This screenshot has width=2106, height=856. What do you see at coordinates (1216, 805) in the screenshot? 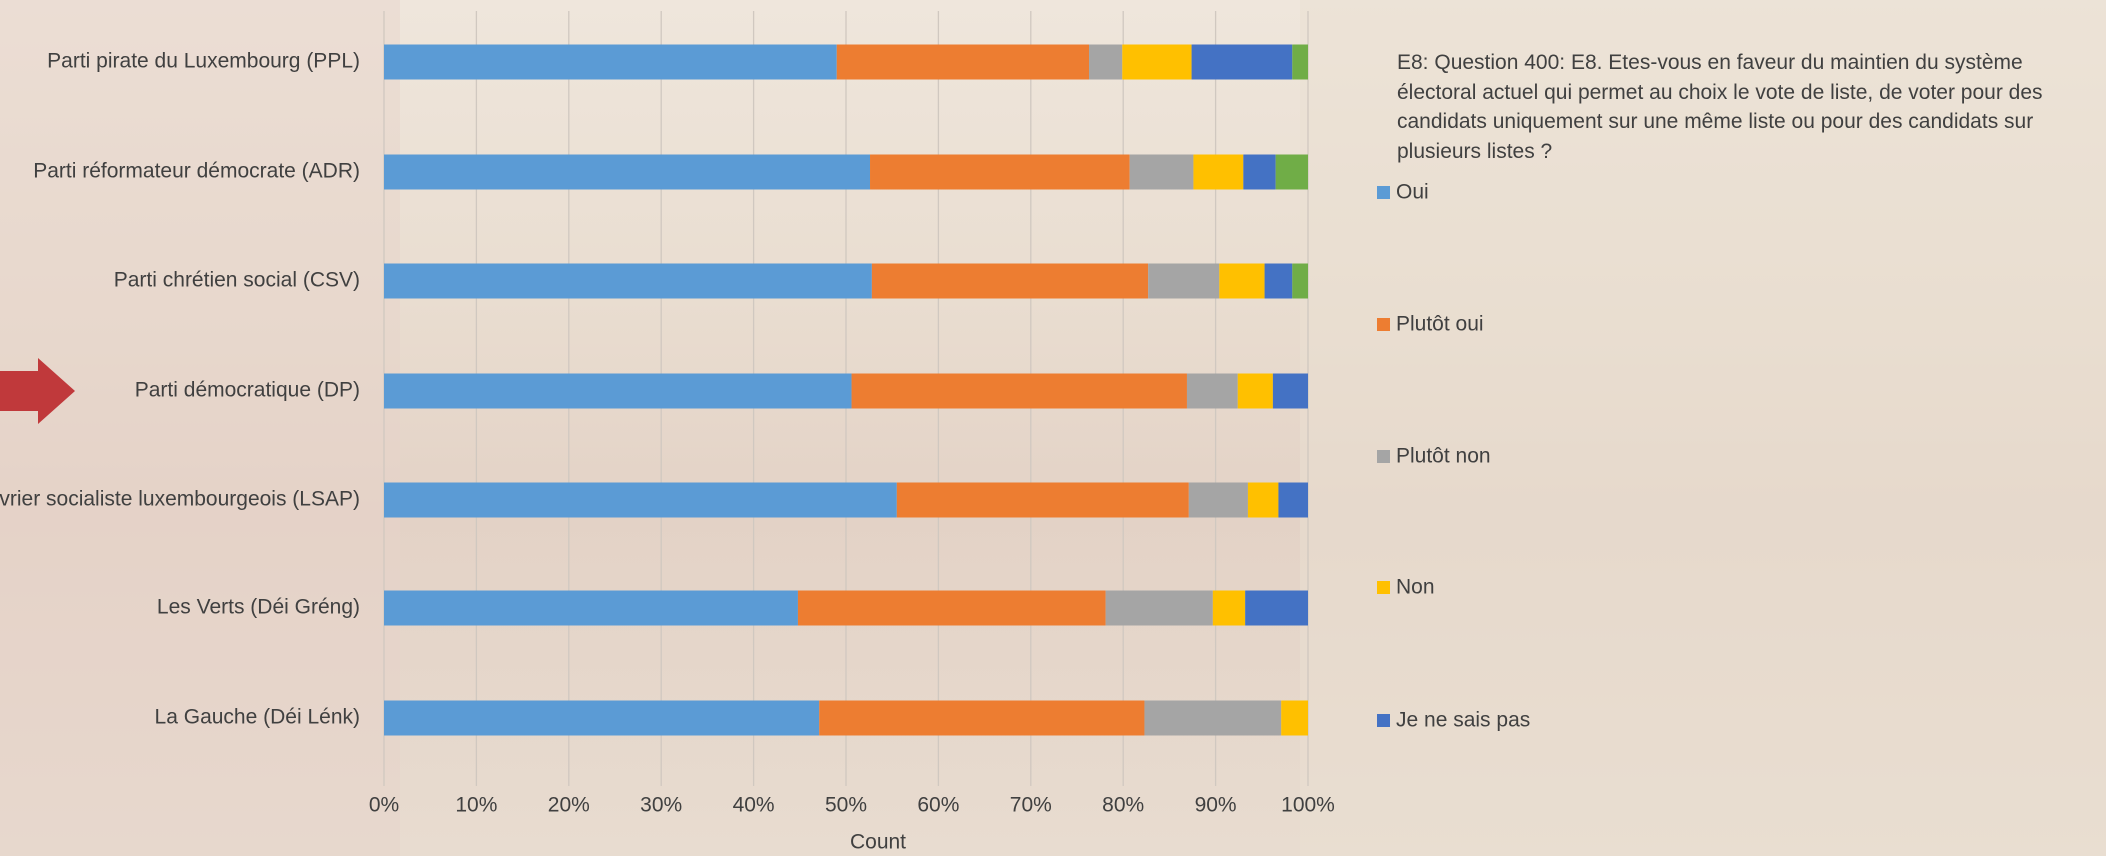
I see `x-tick-label: 90%` at bounding box center [1216, 805].